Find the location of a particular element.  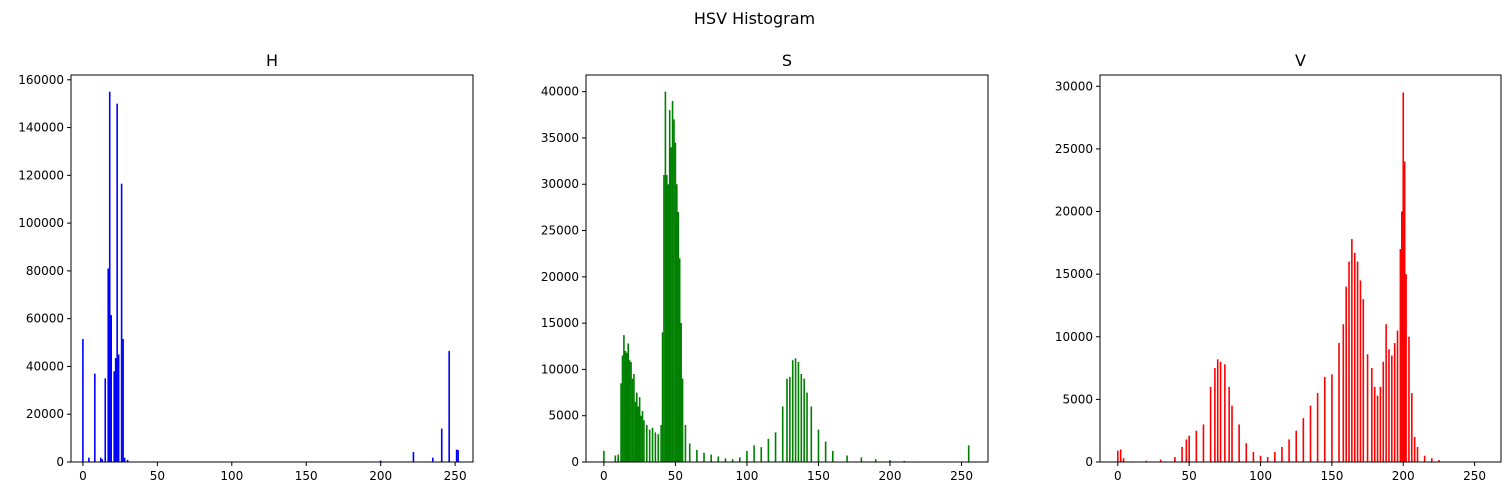

y-tick-label: 35000 is located at coordinates (560, 138).